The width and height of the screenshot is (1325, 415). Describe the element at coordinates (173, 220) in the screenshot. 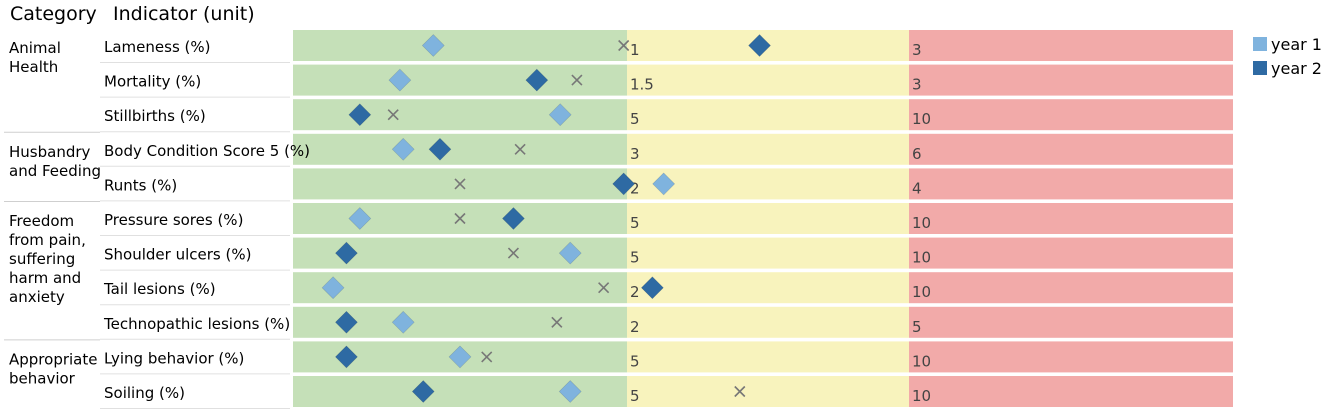

I see `indicator-label: Pressure sores (%)` at that location.